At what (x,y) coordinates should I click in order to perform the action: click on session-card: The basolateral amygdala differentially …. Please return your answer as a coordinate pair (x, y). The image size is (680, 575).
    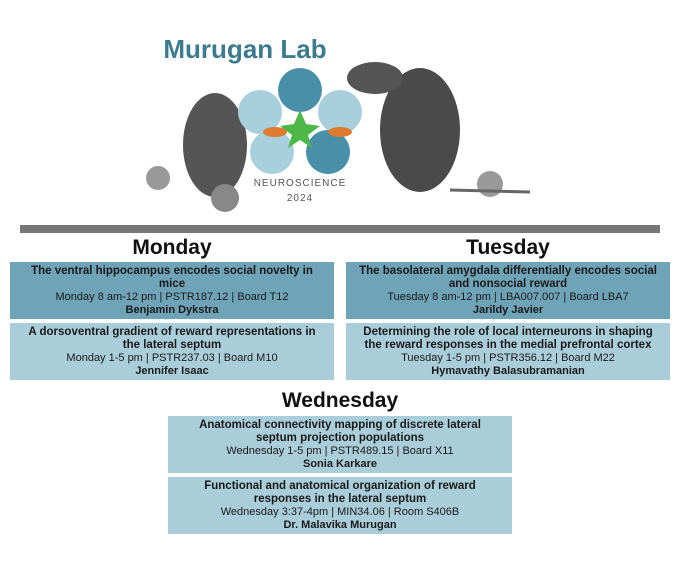
    Looking at the image, I should click on (508, 290).